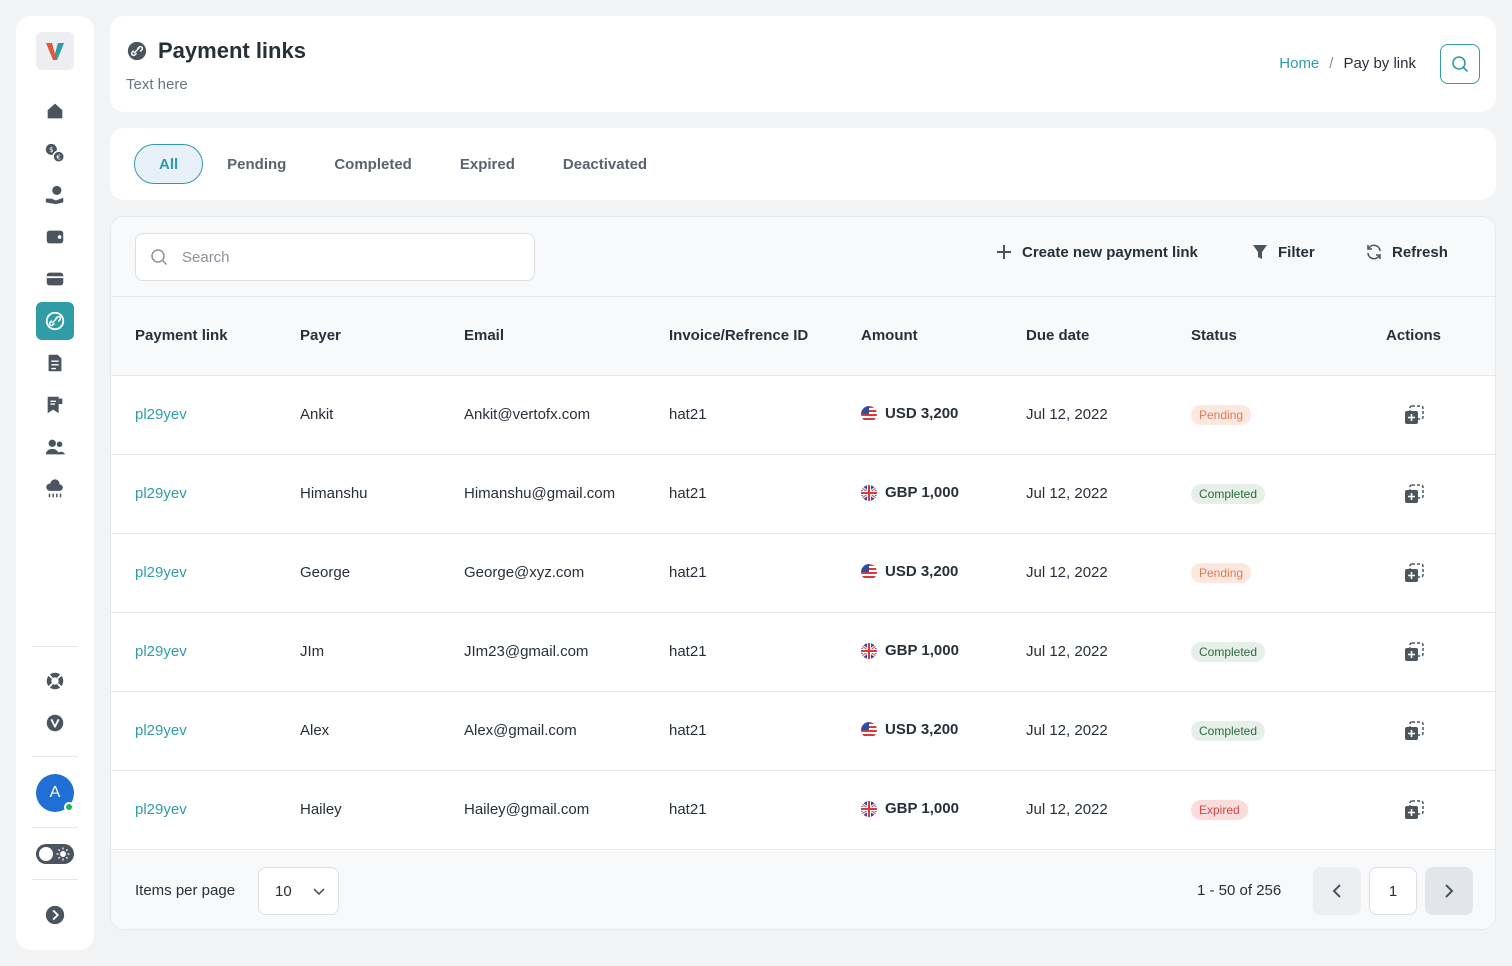 The image size is (1512, 966). Describe the element at coordinates (1393, 891) in the screenshot. I see `current-page-button: 1` at that location.